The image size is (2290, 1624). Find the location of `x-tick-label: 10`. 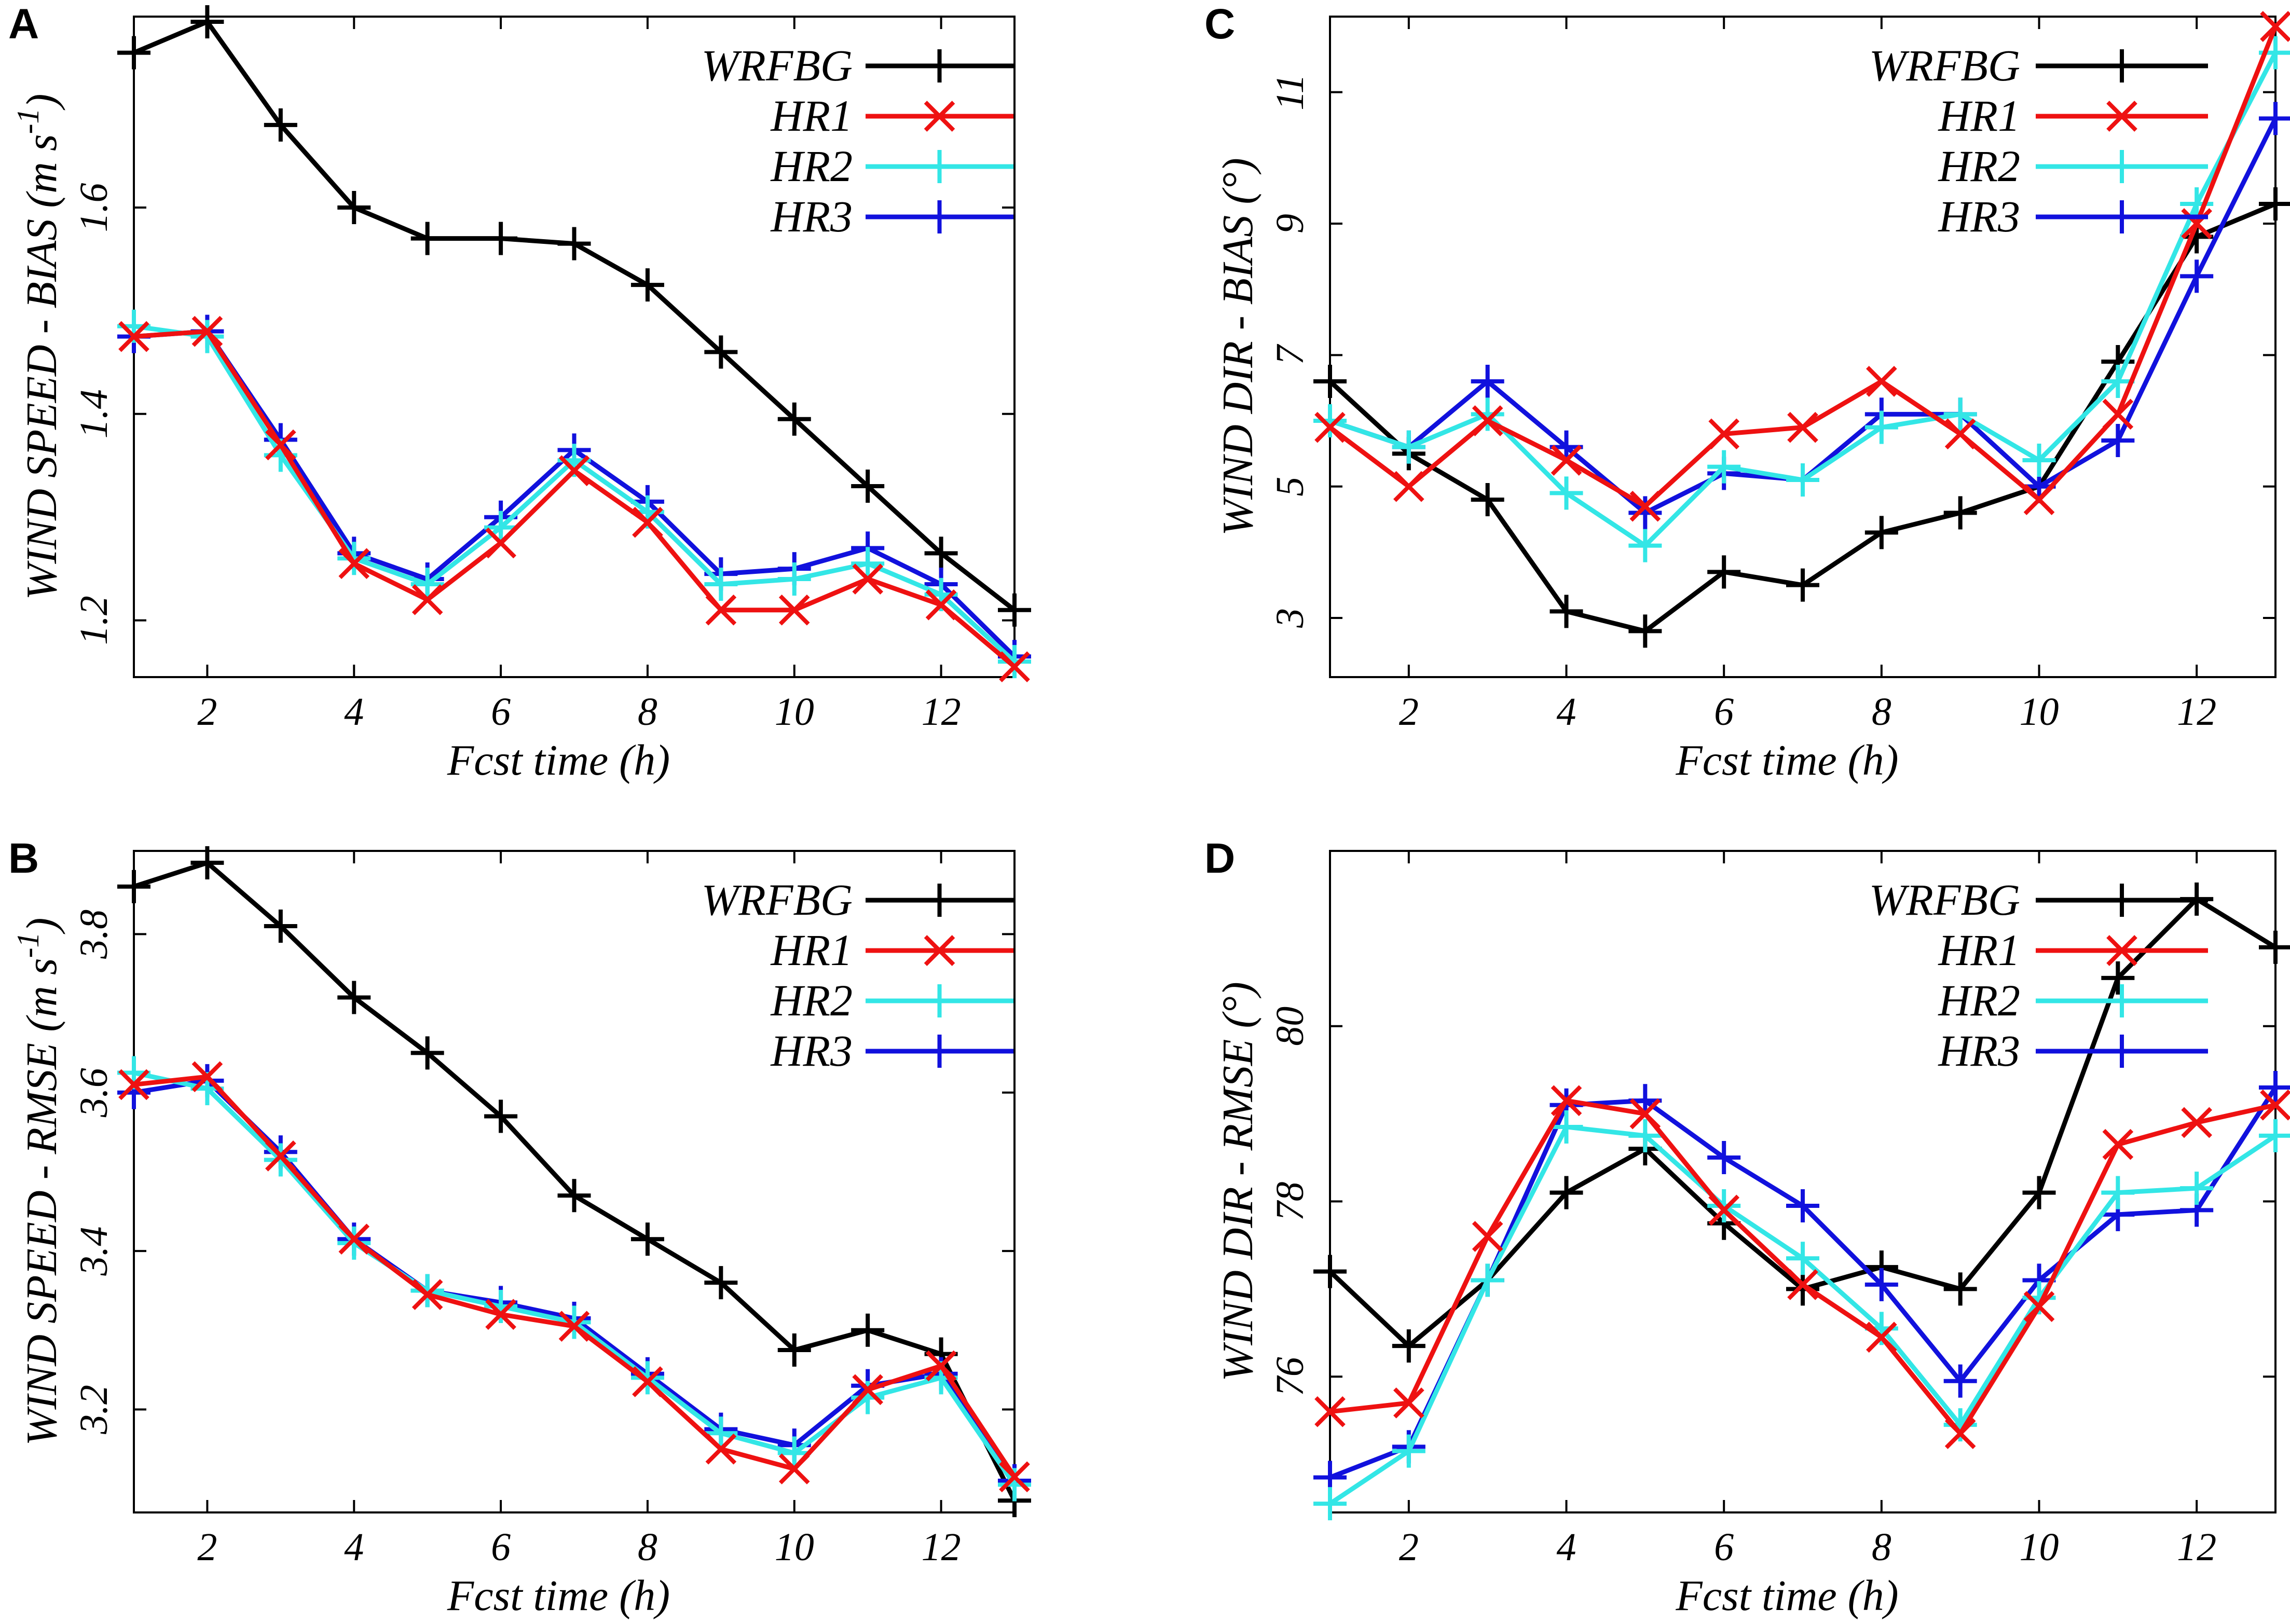

x-tick-label: 10 is located at coordinates (2039, 712).